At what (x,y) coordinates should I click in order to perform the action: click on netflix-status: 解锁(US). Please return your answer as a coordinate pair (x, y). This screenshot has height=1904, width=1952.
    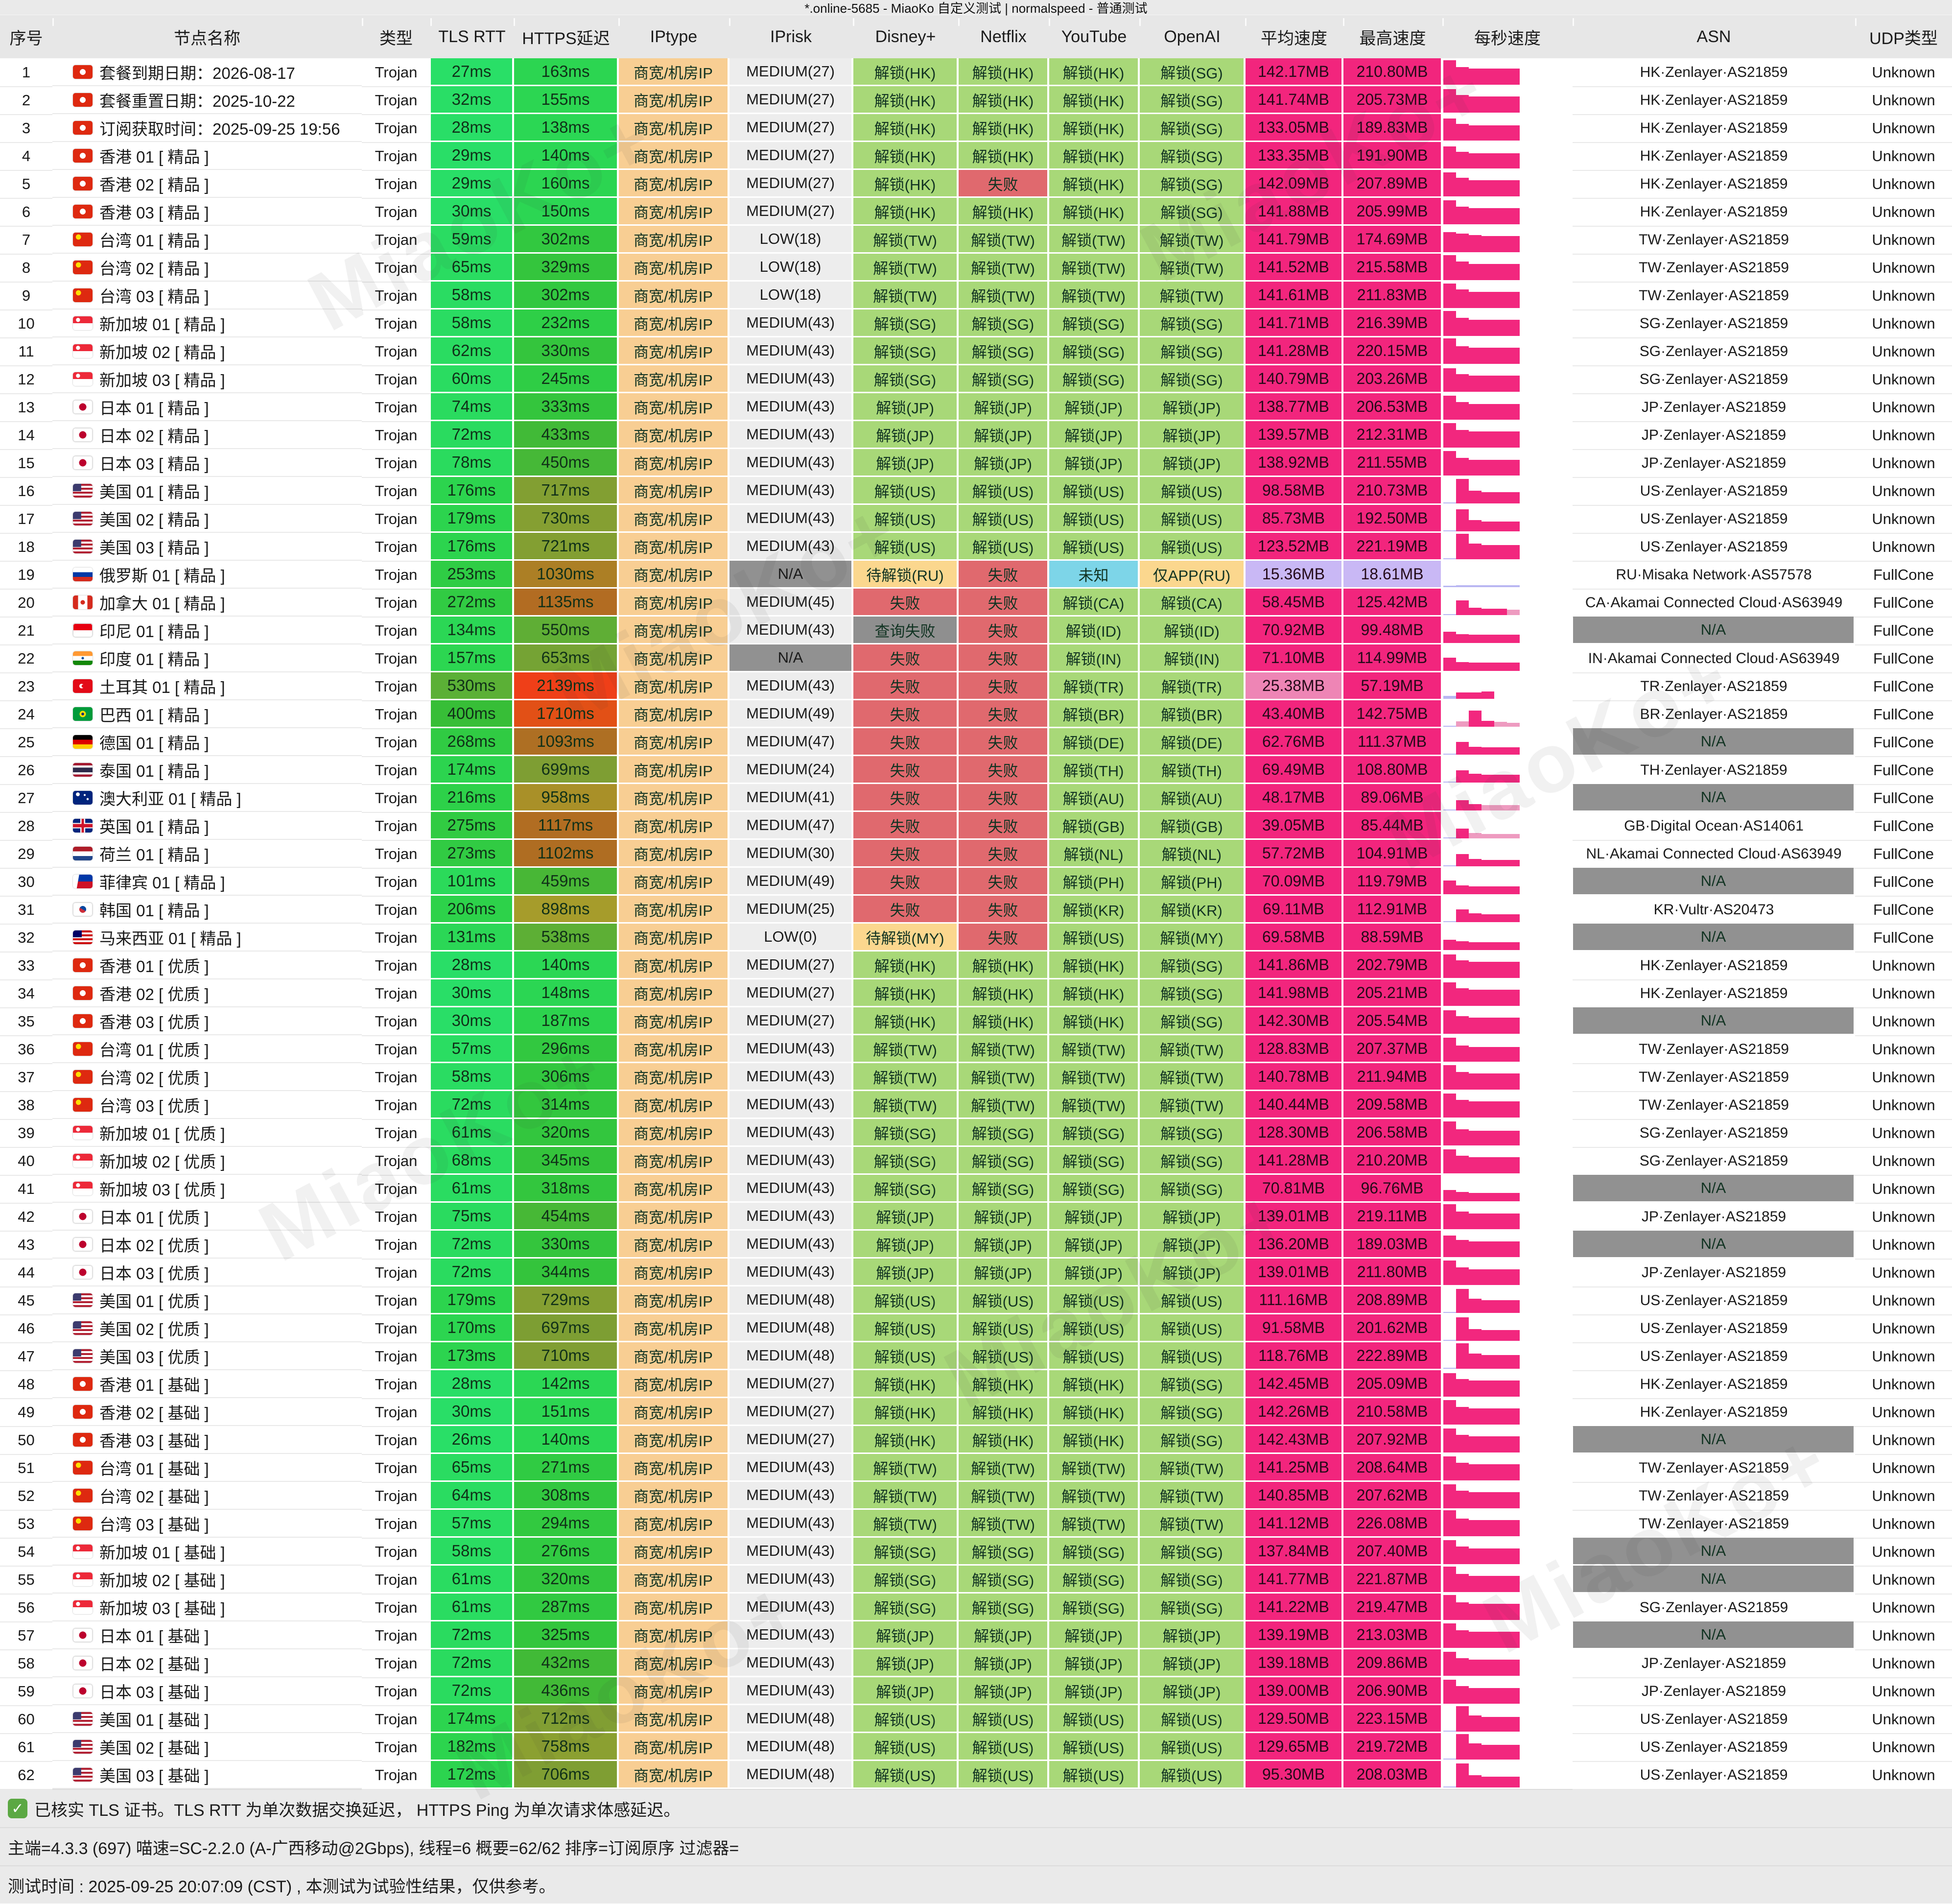
    Looking at the image, I should click on (1003, 490).